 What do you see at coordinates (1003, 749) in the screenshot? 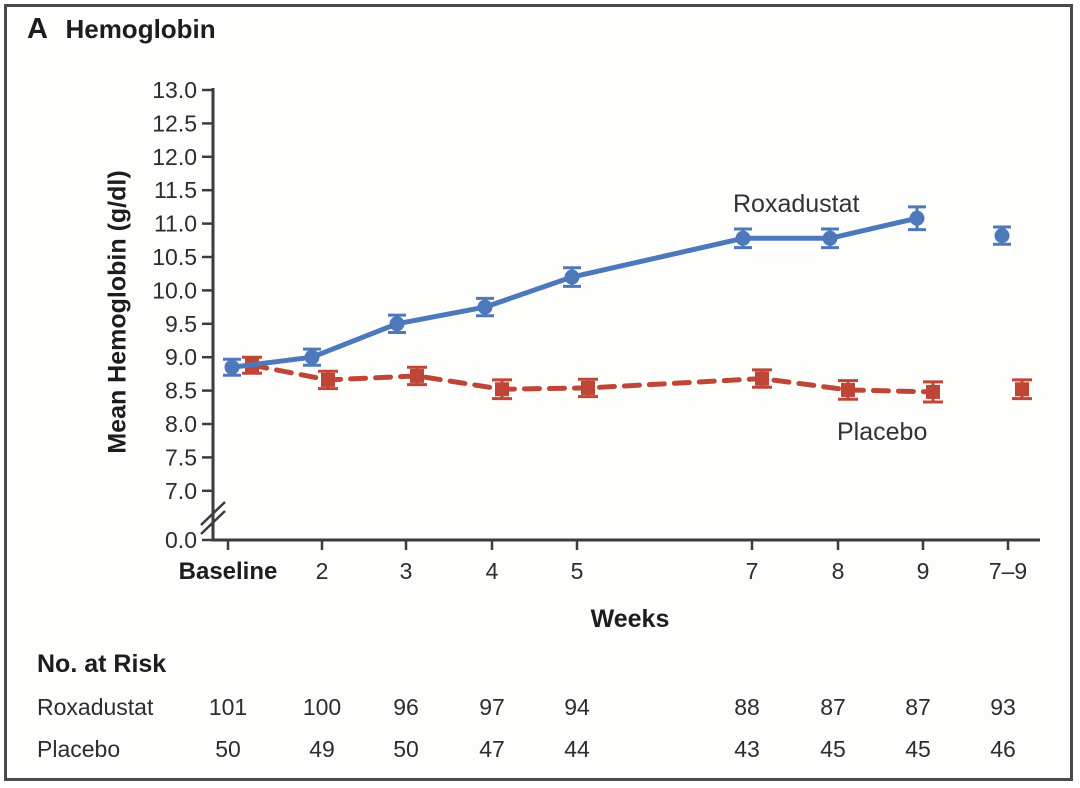
I see `risk-count: 46` at bounding box center [1003, 749].